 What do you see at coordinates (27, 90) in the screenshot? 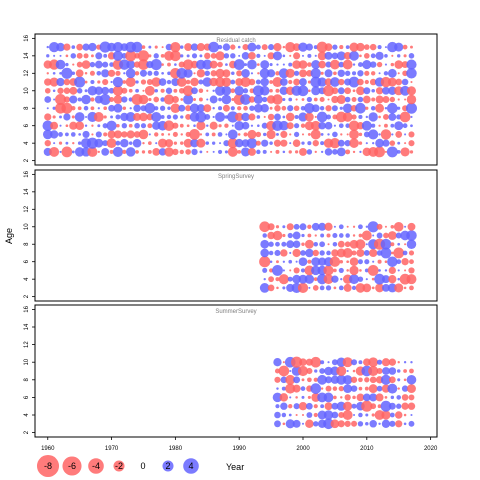
I see `y-tick-label: 10` at bounding box center [27, 90].